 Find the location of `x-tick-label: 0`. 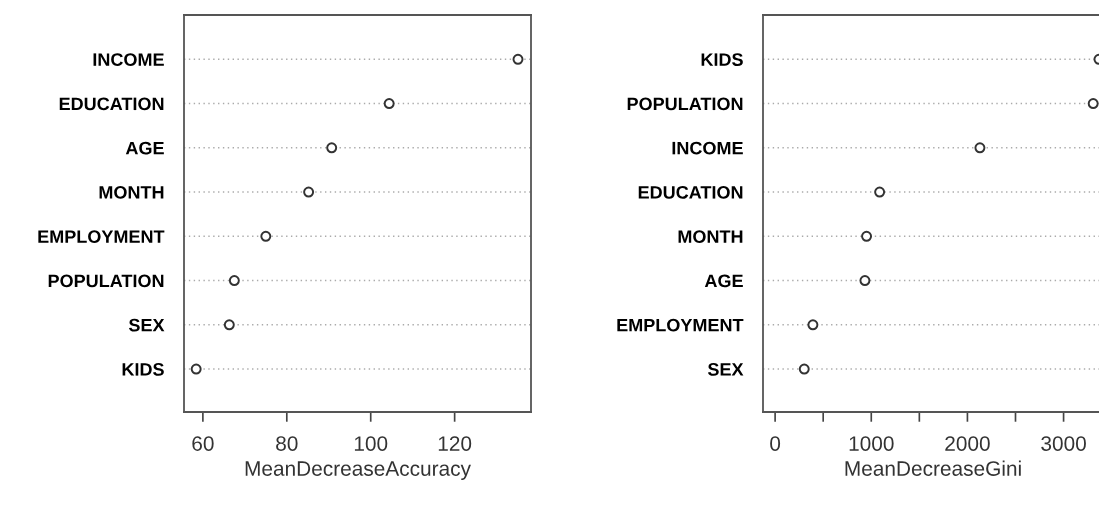

x-tick-label: 0 is located at coordinates (775, 443).